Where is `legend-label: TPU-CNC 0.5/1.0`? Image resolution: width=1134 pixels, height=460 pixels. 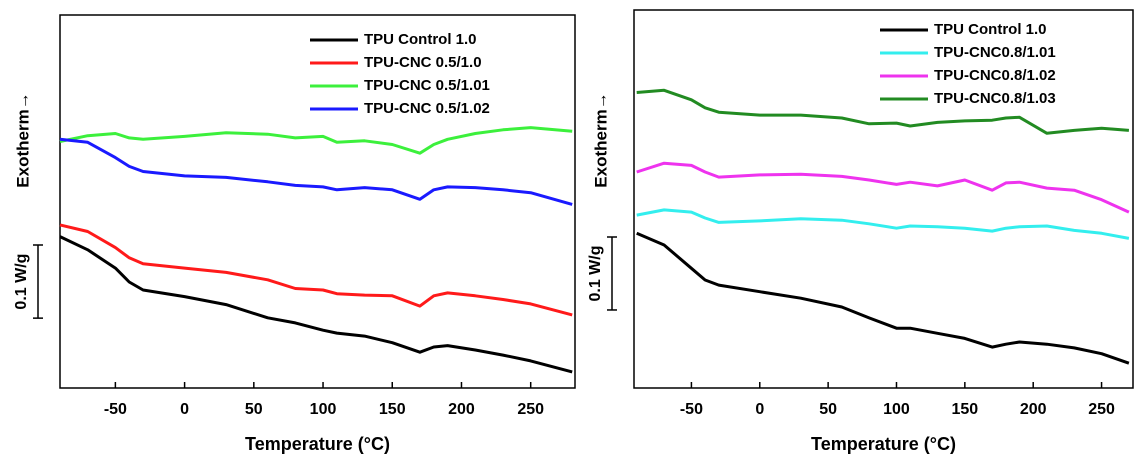
legend-label: TPU-CNC 0.5/1.0 is located at coordinates (423, 62).